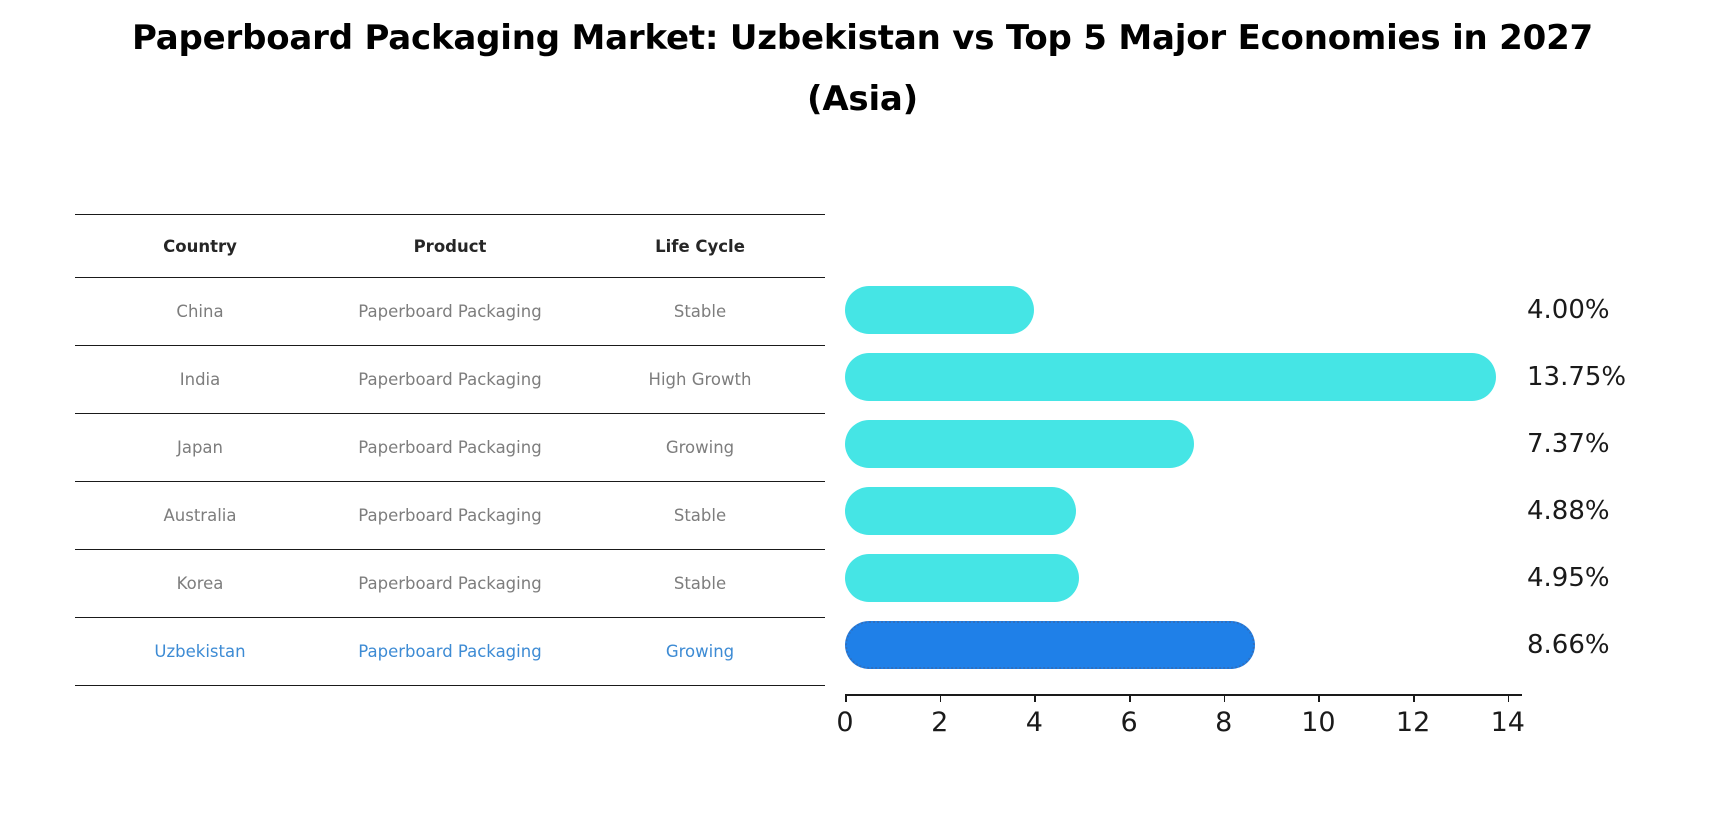 Image resolution: width=1725 pixels, height=823 pixels. Describe the element at coordinates (1170, 377) in the screenshot. I see `bar-india` at that location.